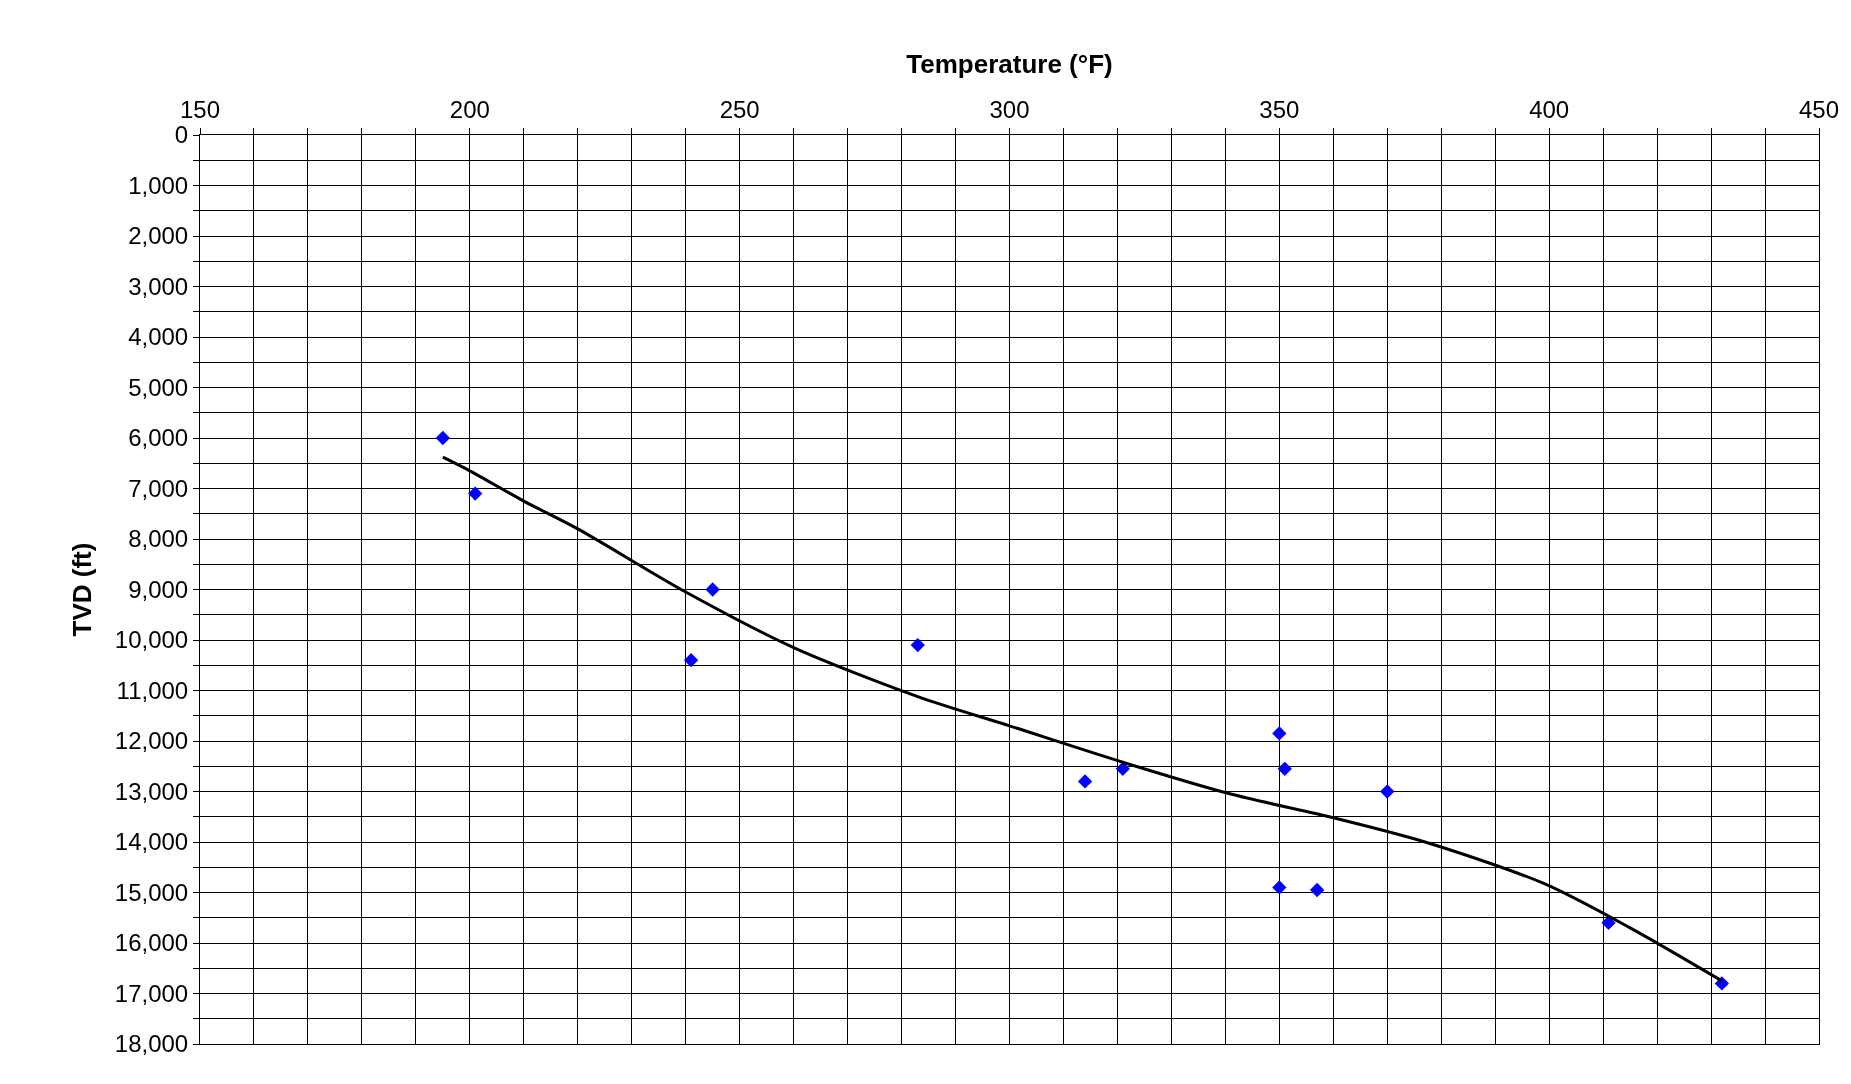  Describe the element at coordinates (158, 488) in the screenshot. I see `y-tick-label: 7,000` at that location.